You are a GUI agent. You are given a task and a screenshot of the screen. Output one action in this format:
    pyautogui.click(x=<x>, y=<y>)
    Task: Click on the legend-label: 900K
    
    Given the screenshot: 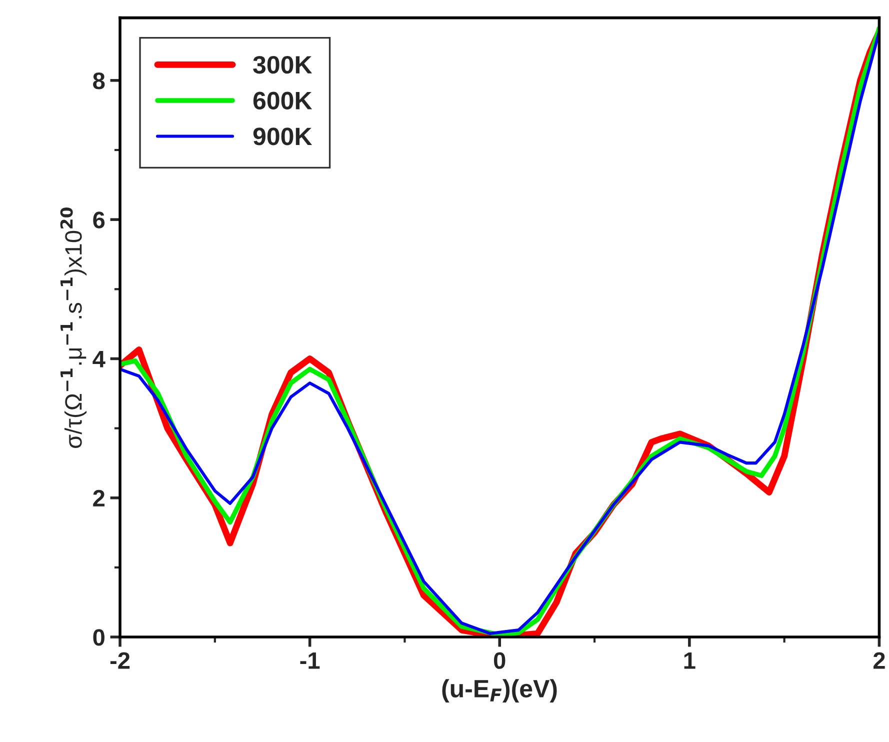 What is the action you would take?
    pyautogui.click(x=282, y=137)
    